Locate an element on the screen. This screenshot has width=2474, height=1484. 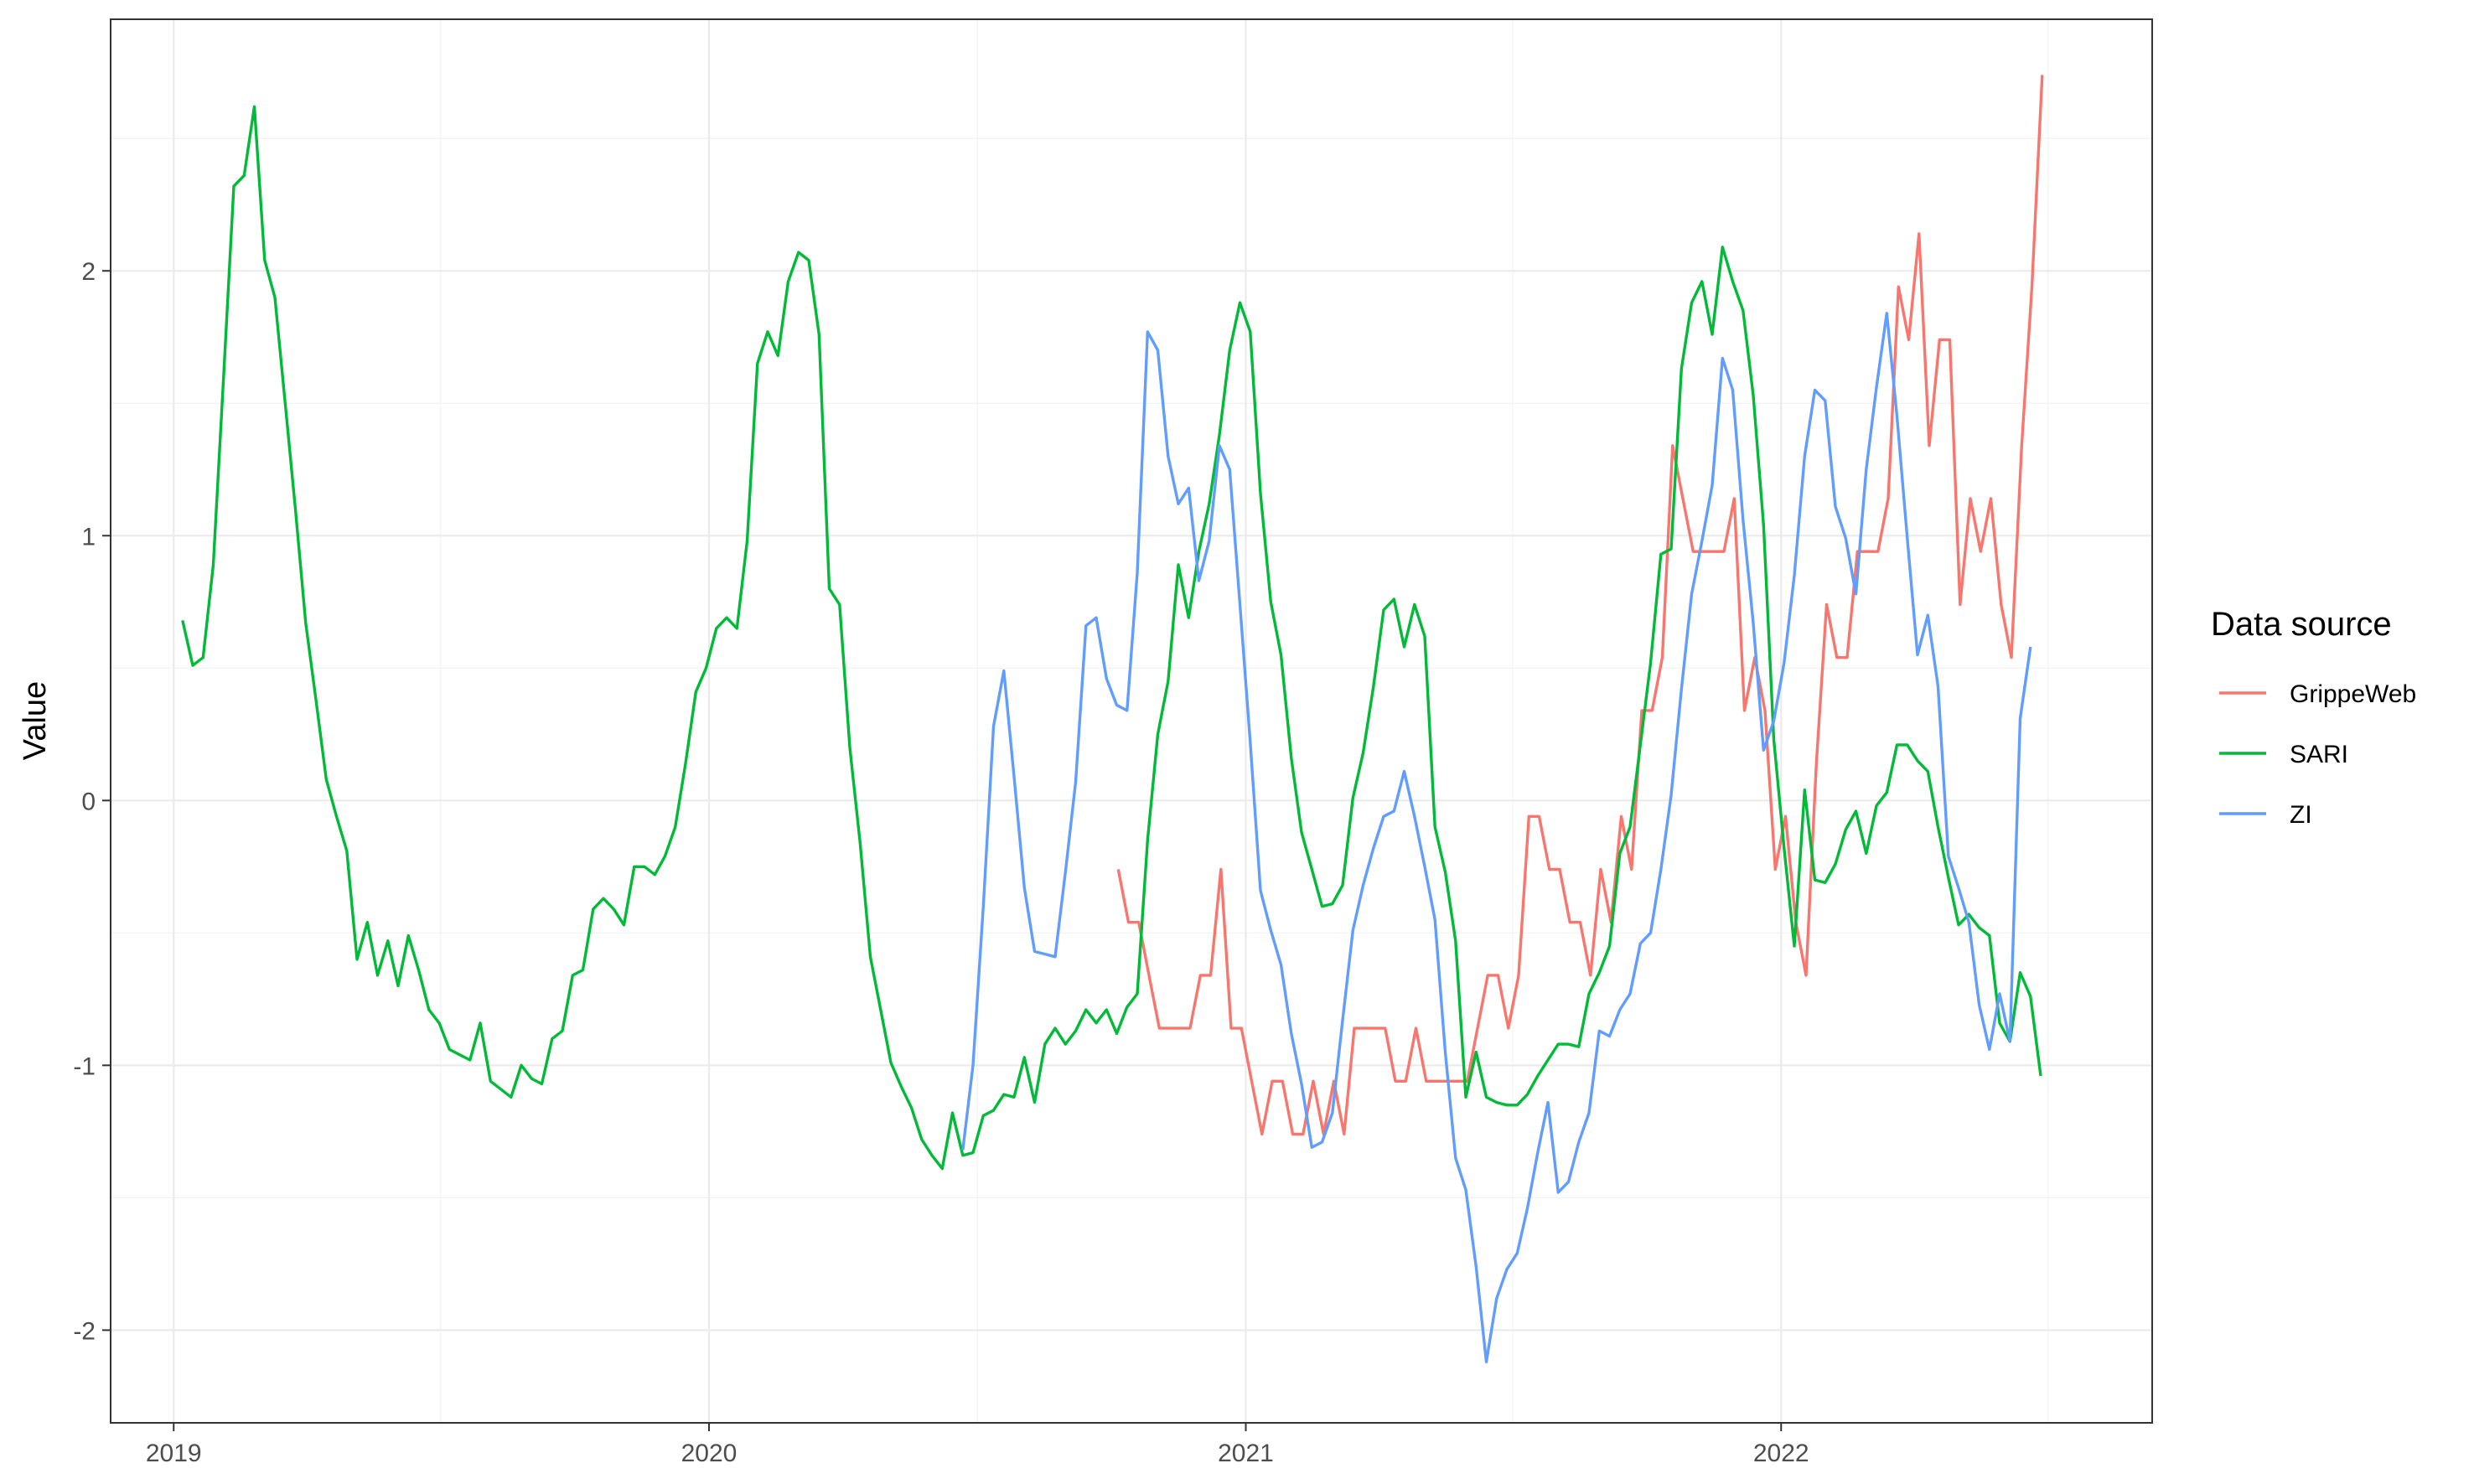
x-axis: 2019 2020 2021 2022 is located at coordinates (977, 1445).